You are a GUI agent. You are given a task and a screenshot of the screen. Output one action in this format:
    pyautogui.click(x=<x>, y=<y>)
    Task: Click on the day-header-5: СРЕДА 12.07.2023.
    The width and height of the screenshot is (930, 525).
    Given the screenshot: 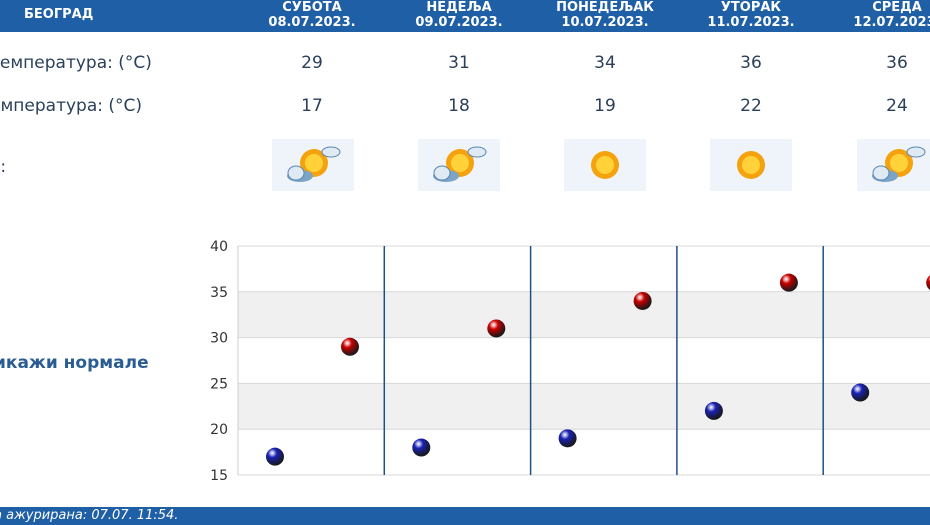 What is the action you would take?
    pyautogui.click(x=883, y=15)
    